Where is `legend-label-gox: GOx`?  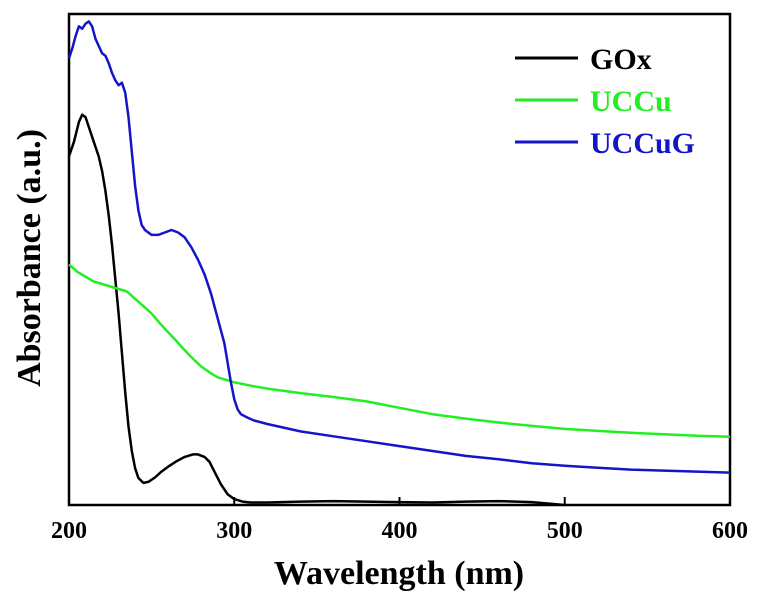 legend-label-gox: GOx is located at coordinates (621, 59).